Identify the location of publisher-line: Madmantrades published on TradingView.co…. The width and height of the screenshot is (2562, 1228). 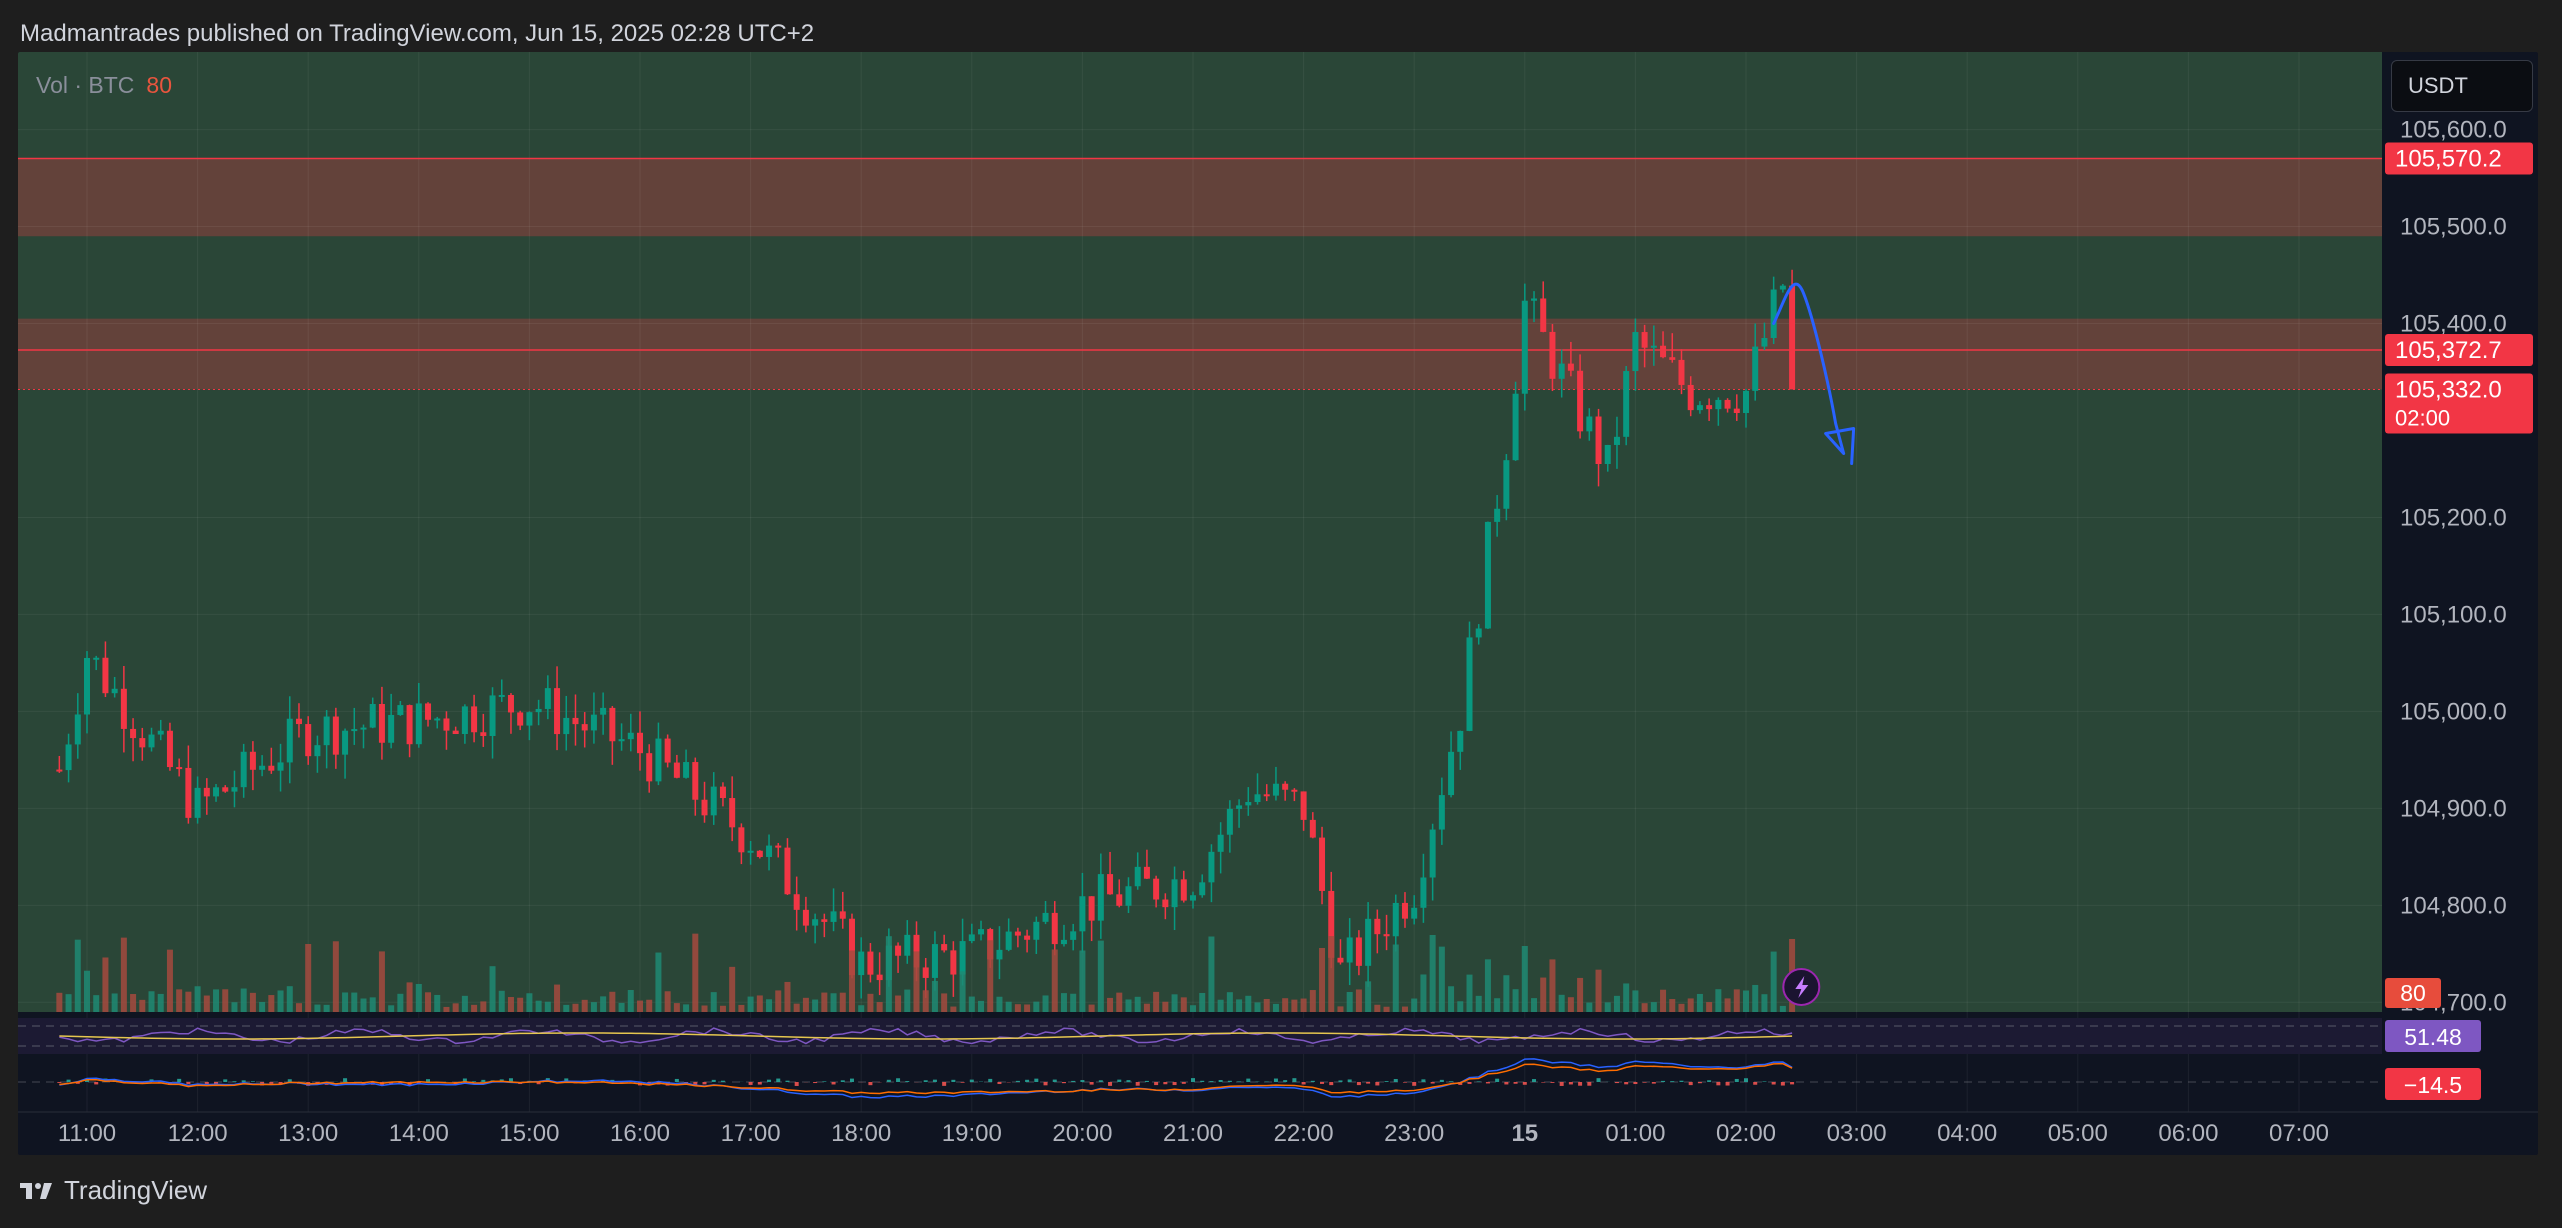
(417, 33).